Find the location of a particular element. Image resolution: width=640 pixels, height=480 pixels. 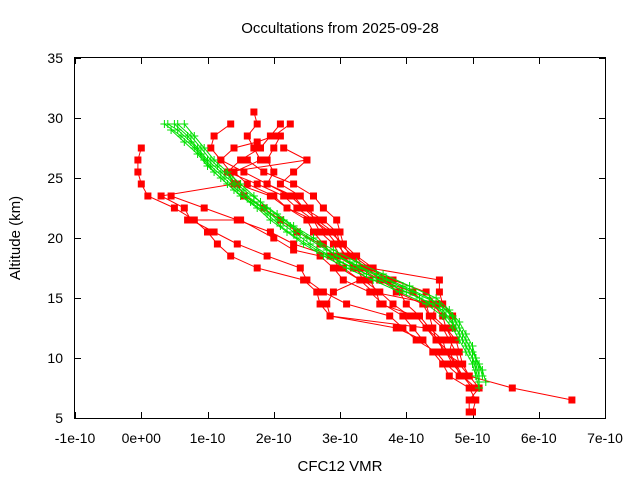

x-tick-label: 3e-10 is located at coordinates (340, 438).